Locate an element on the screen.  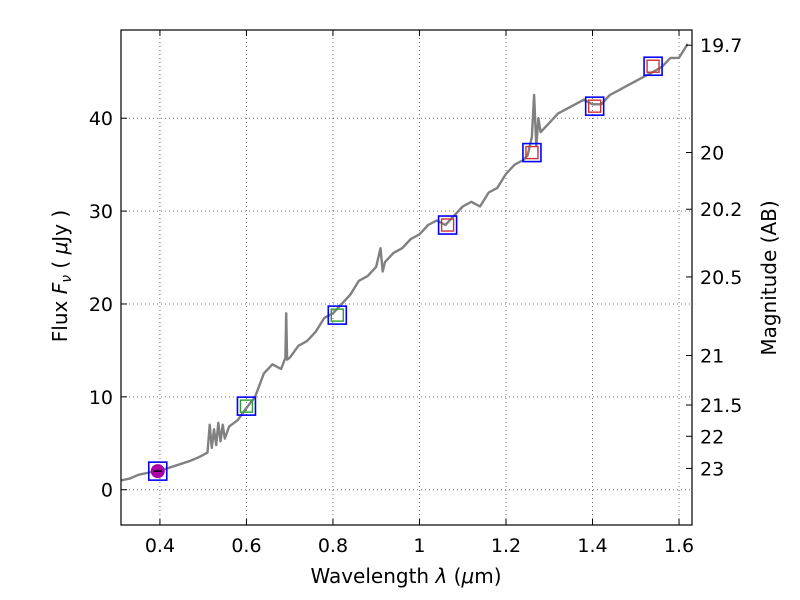
y2-tick-label: 21 is located at coordinates (712, 356).